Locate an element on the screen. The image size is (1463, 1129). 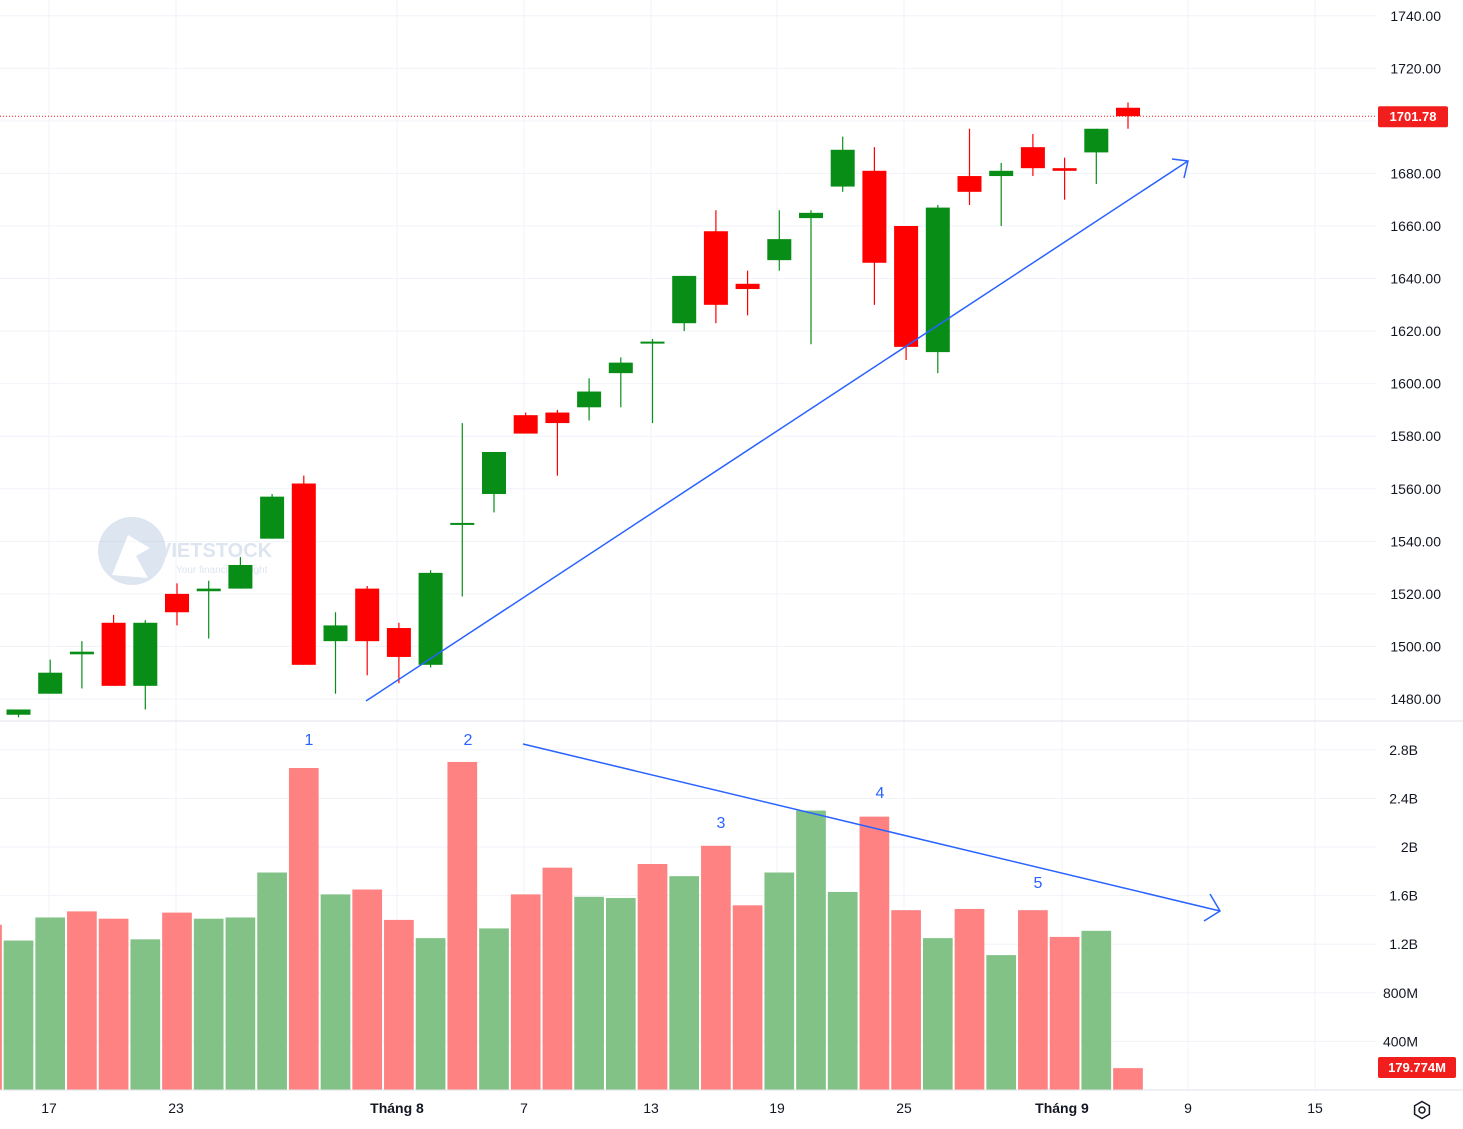
last-price-badge: 1701.78 is located at coordinates (1413, 117).